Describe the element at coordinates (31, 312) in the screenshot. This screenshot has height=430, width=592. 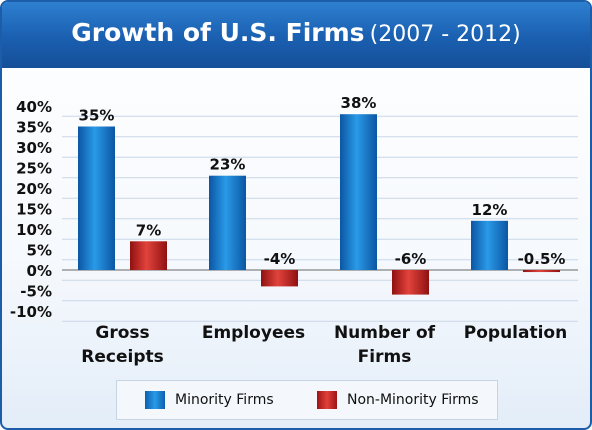
I see `y-tick-label: -10%` at that location.